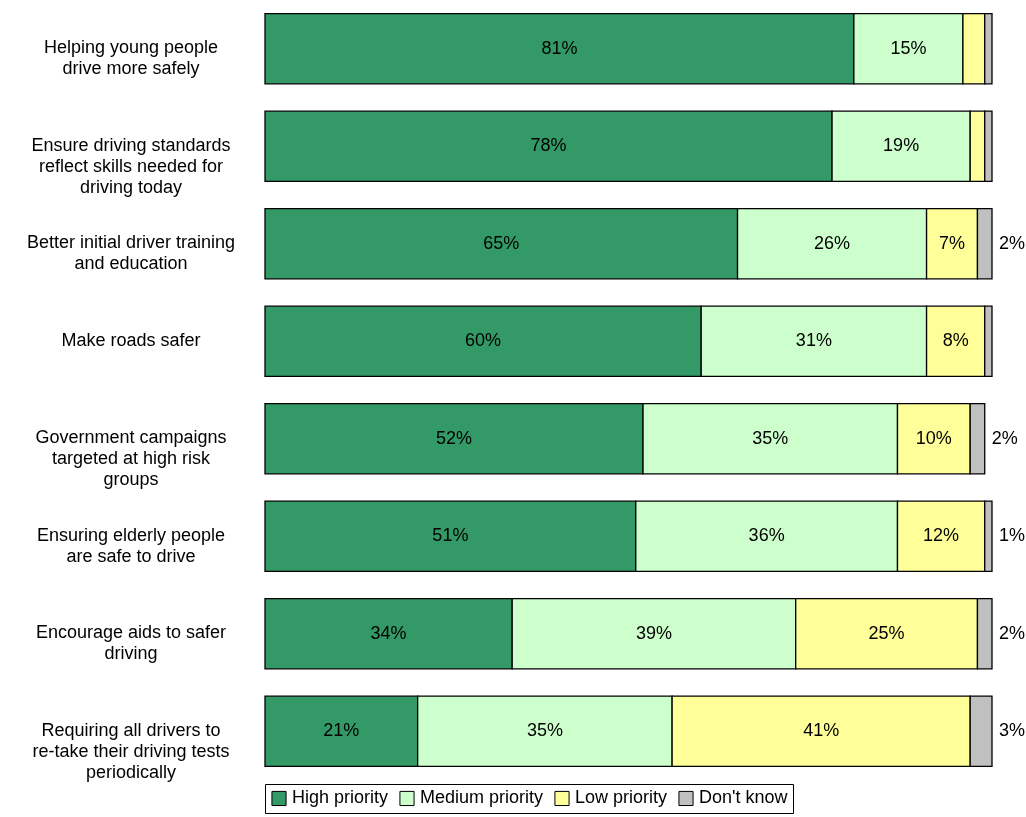  I want to click on legend-label: High priority, so click(340, 797).